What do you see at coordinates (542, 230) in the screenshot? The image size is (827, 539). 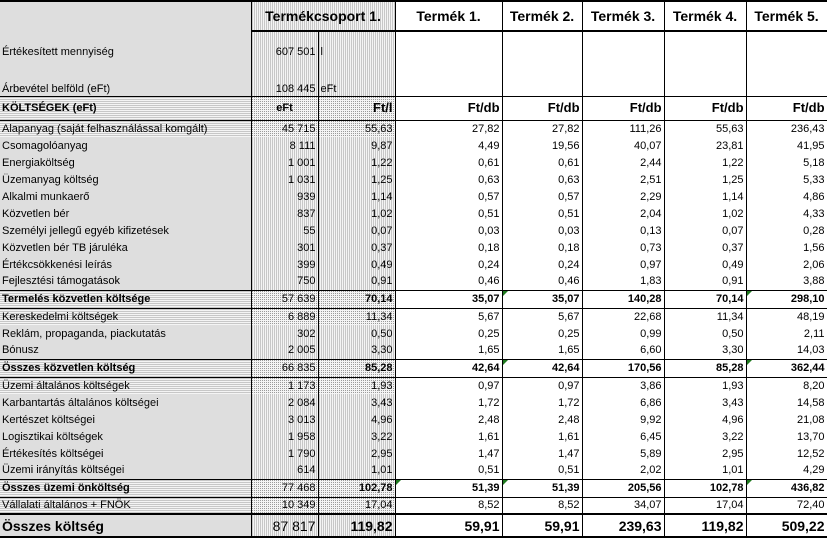 I see `cell-product: 0,03` at bounding box center [542, 230].